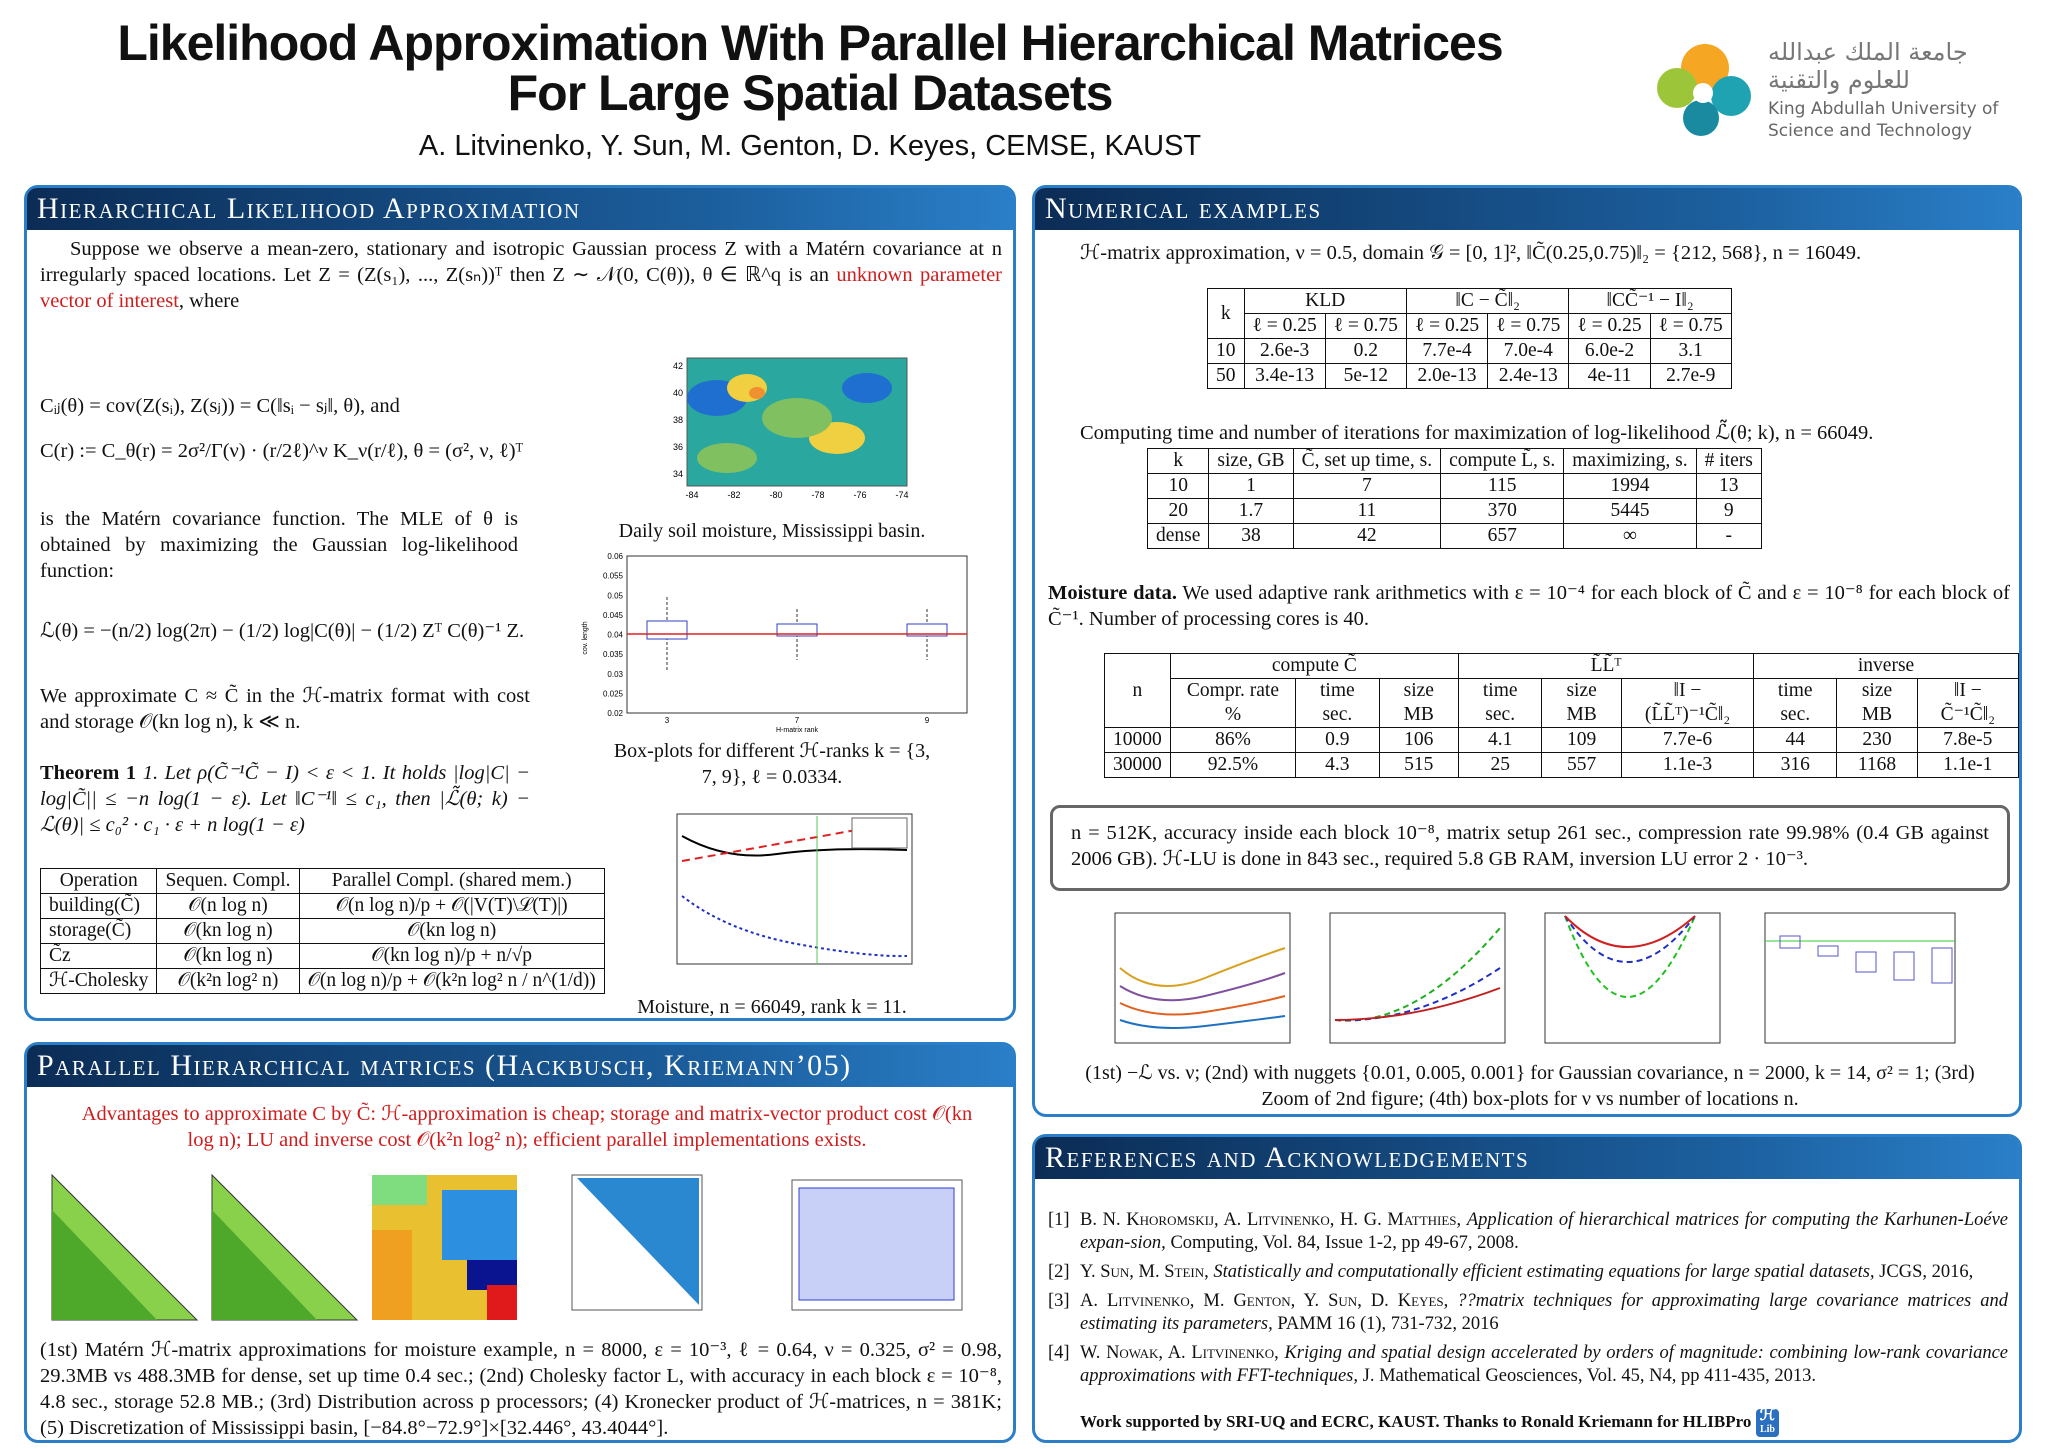 The image size is (2048, 1449). I want to click on cell: 𝒪(kn log n), so click(451, 931).